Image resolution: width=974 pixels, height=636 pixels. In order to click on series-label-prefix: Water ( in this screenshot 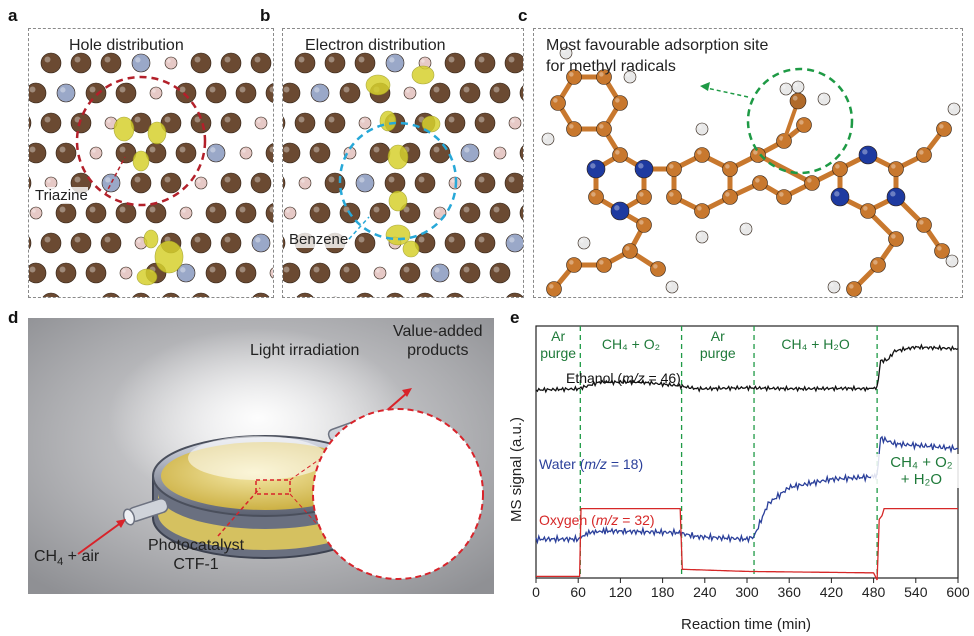, I will do `click(562, 464)`.